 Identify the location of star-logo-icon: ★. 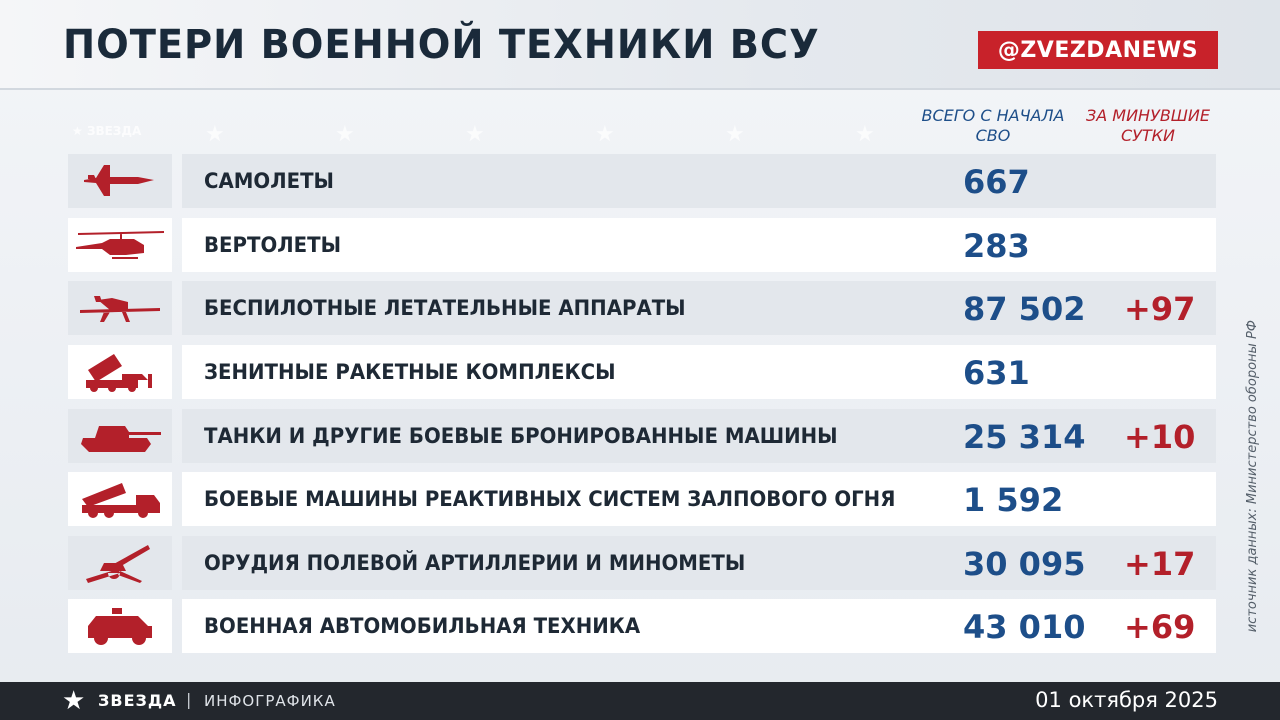
(74, 701).